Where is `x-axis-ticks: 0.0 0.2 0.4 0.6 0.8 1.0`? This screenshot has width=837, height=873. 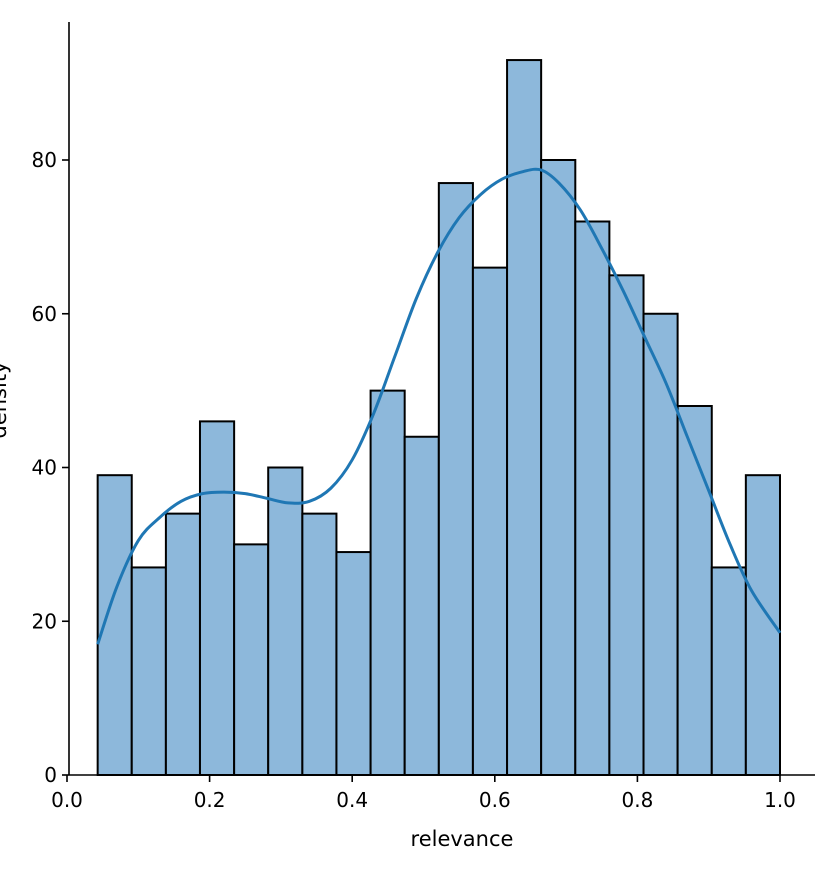 x-axis-ticks: 0.0 0.2 0.4 0.6 0.8 1.0 is located at coordinates (423, 793).